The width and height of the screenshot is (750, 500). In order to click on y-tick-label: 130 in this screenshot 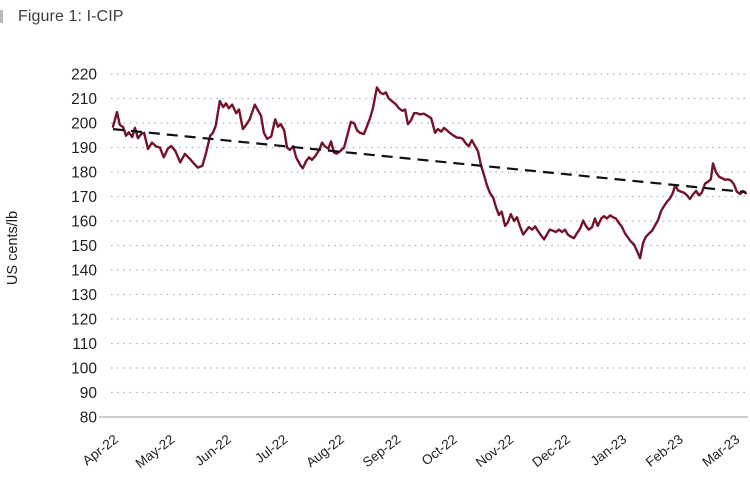, I will do `click(84, 295)`.